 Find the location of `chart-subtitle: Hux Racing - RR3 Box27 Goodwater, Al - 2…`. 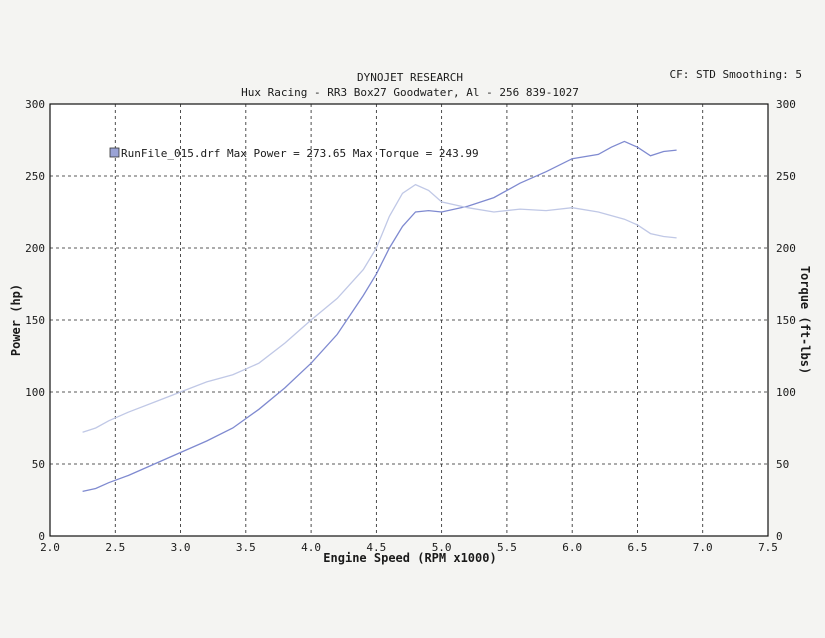

chart-subtitle: Hux Racing - RR3 Box27 Goodwater, Al - 2… is located at coordinates (410, 92).